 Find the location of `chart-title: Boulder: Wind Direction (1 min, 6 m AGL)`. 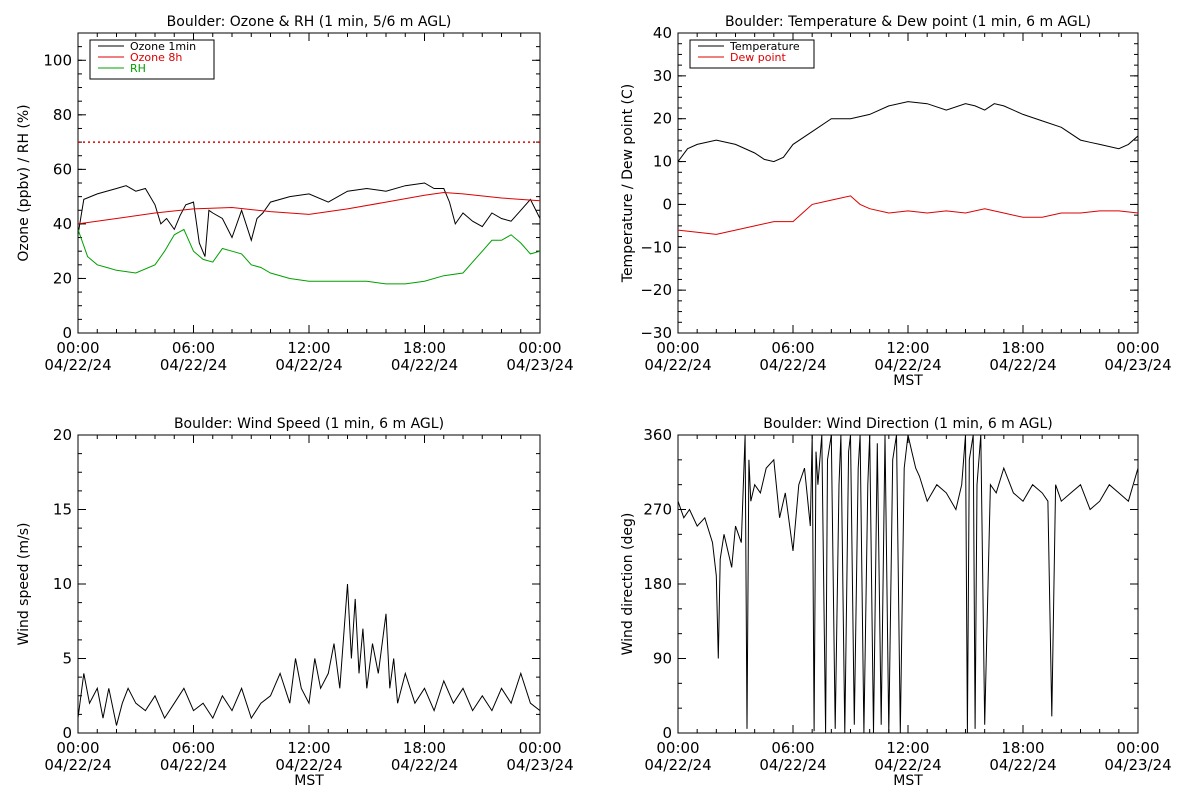

chart-title: Boulder: Wind Direction (1 min, 6 m AGL) is located at coordinates (907, 424).